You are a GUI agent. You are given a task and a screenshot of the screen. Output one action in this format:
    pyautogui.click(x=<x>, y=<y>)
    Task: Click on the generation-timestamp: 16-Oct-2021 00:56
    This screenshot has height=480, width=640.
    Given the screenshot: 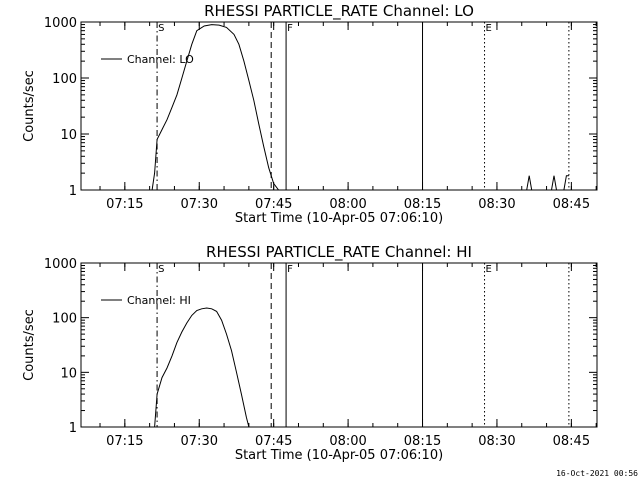 What is the action you would take?
    pyautogui.click(x=597, y=473)
    